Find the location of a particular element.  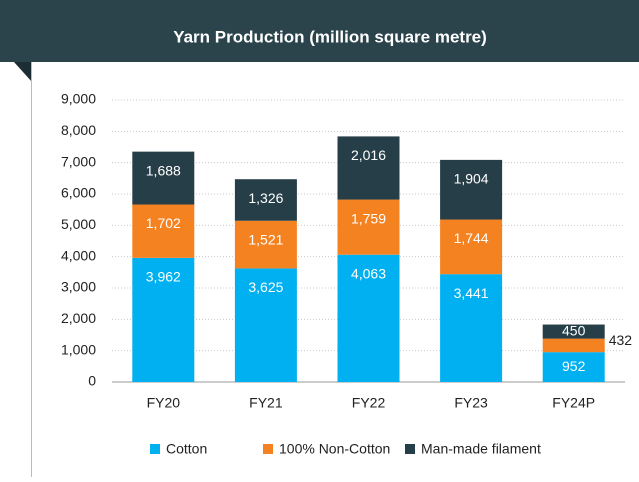

data-label: 2,016 is located at coordinates (368, 155).